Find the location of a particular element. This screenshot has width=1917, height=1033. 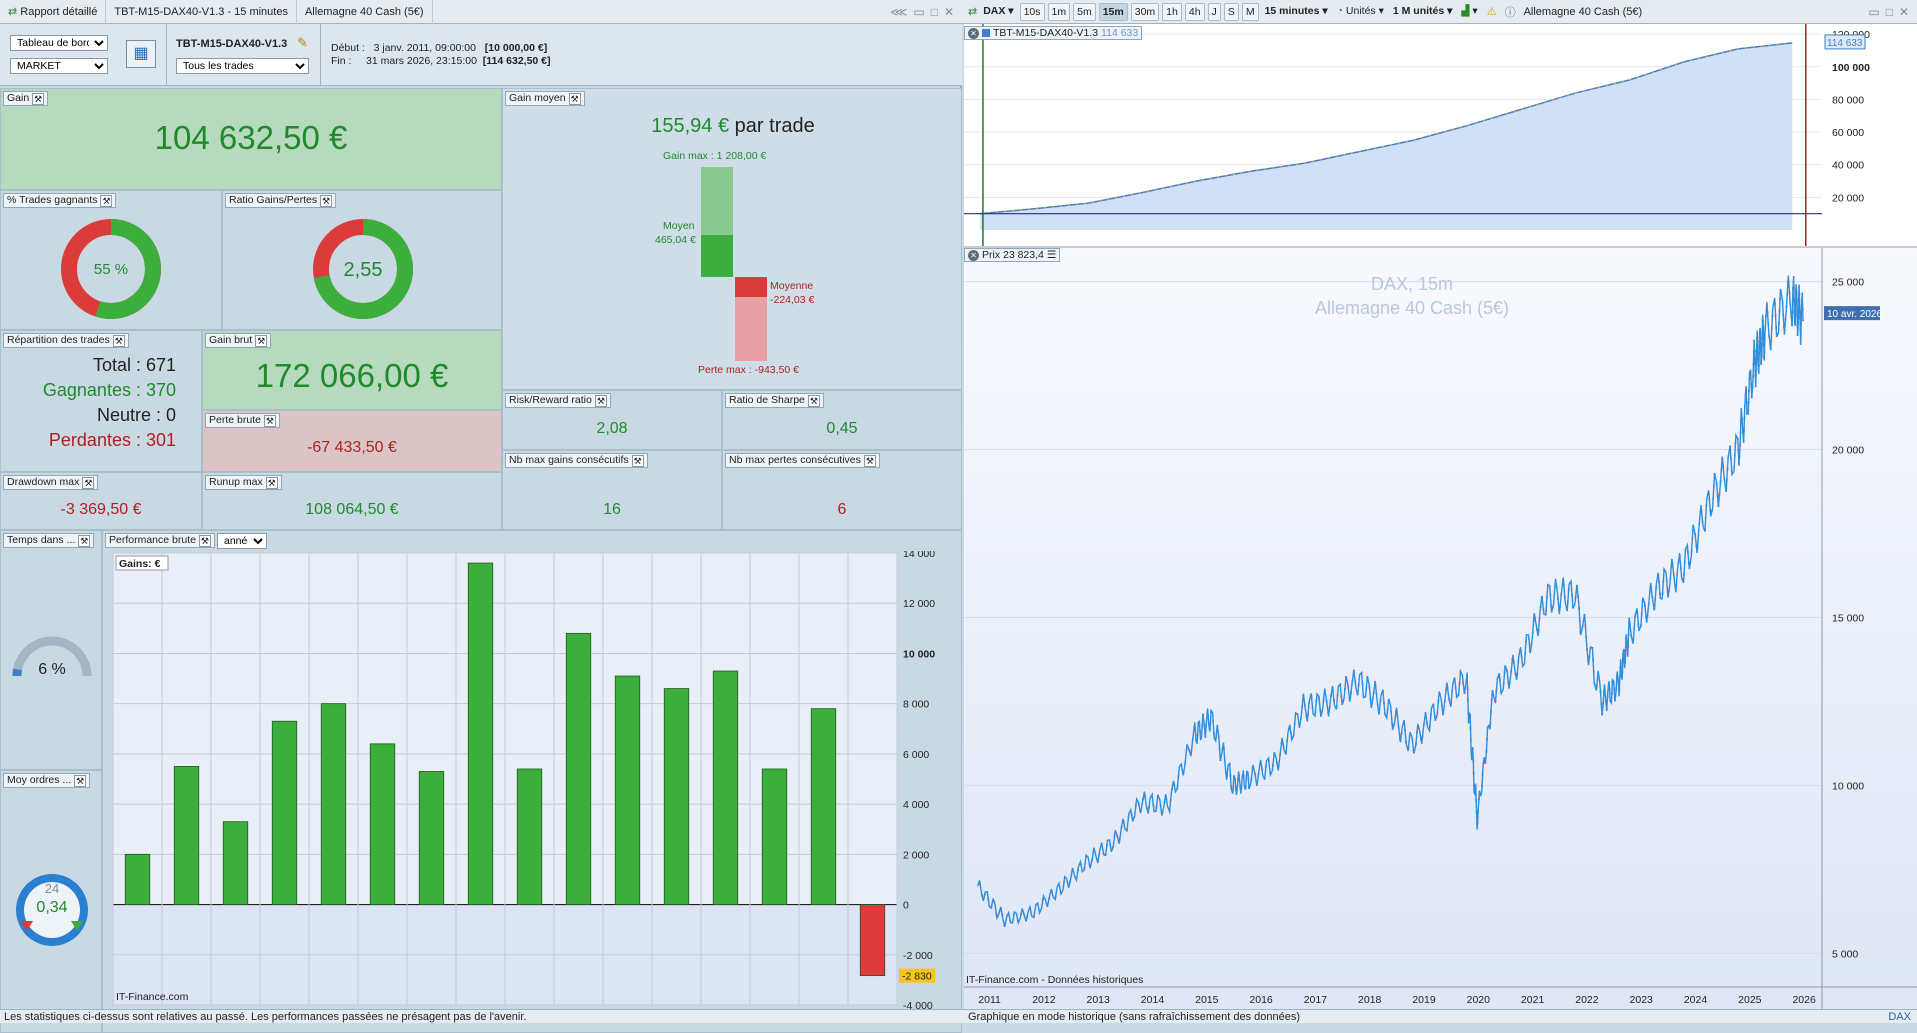

report-tab: ⇄ Rapport détaillé is located at coordinates (53, 12).